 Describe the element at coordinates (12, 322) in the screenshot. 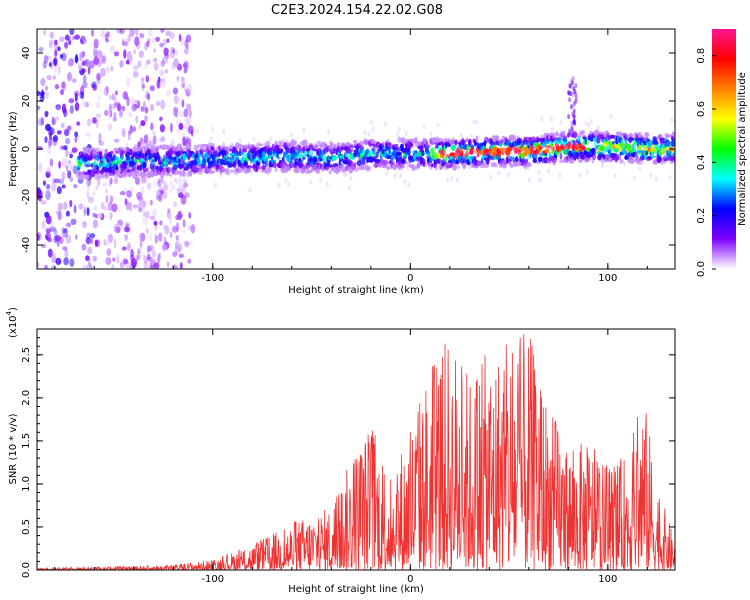

I see `svg-text: (x104)` at that location.